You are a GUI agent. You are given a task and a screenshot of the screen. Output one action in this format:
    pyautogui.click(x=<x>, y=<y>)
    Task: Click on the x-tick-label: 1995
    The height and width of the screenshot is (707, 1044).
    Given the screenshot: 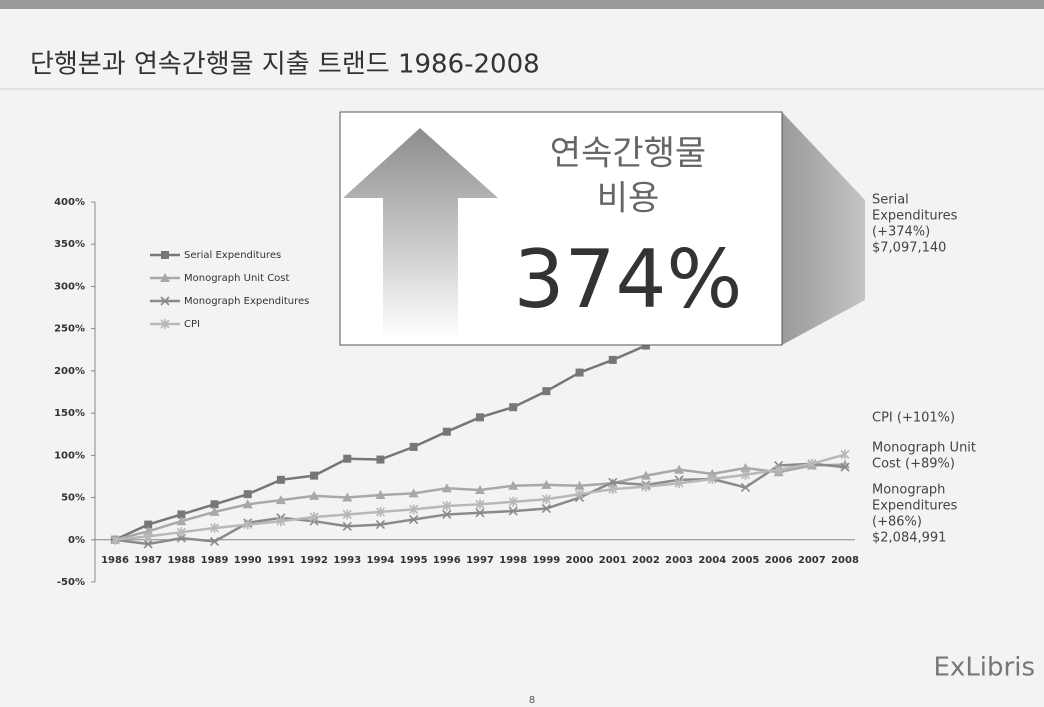 What is the action you would take?
    pyautogui.click(x=414, y=560)
    